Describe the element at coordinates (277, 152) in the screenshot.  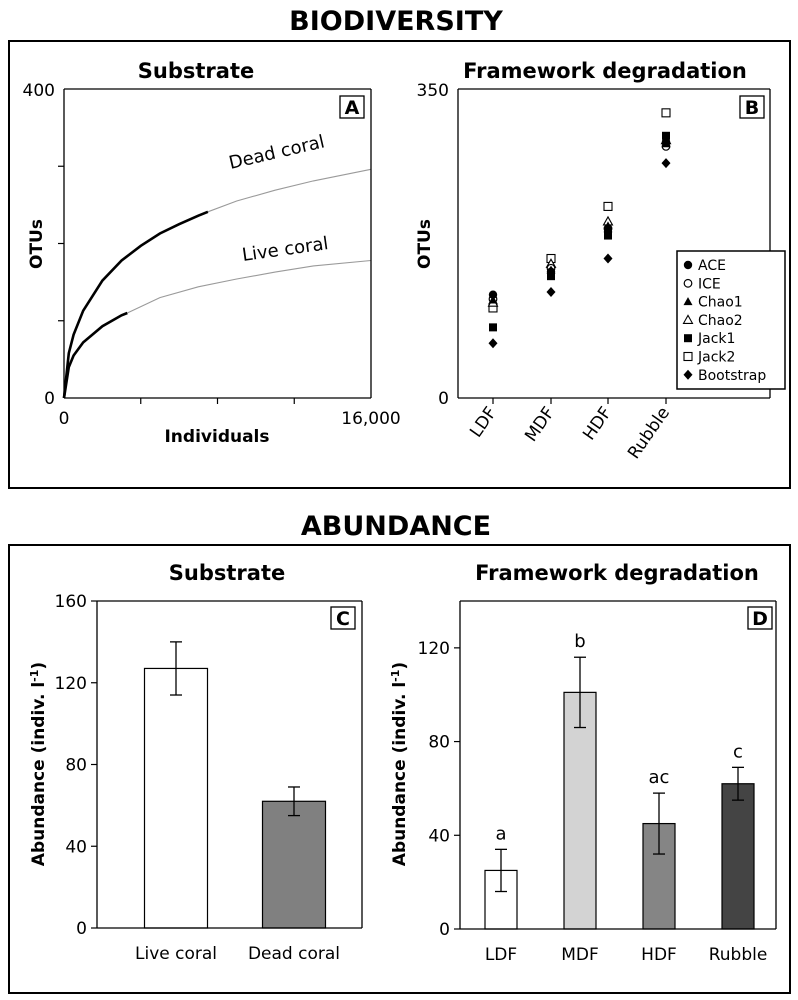
I see `dead-coral-label: Dead coral` at that location.